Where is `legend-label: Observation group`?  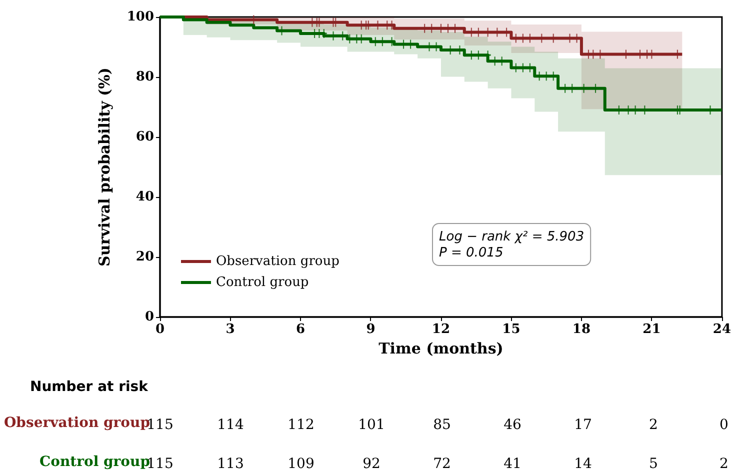 legend-label: Observation group is located at coordinates (278, 261).